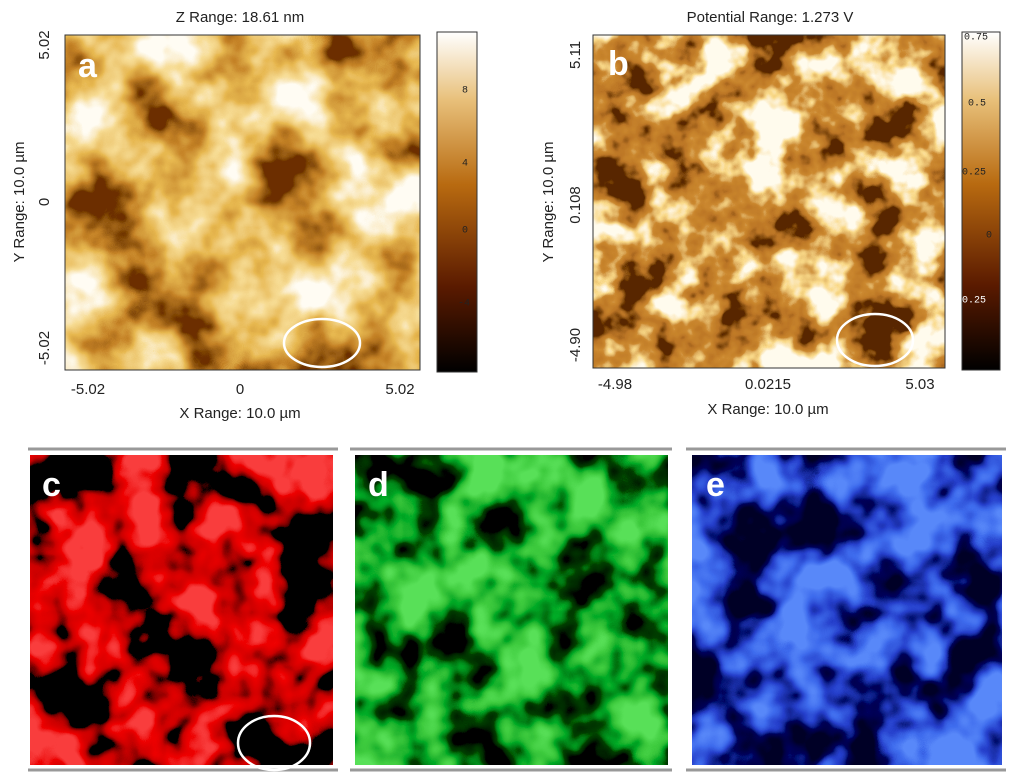  Describe the element at coordinates (976, 38) in the screenshot. I see `colorbar-tick: 0.75` at that location.